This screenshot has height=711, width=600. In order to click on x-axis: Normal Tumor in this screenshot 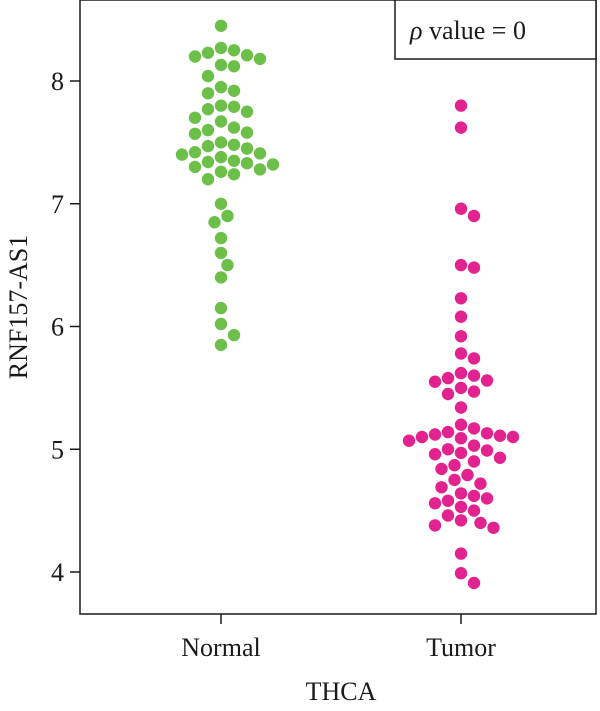, I will do `click(338, 638)`.